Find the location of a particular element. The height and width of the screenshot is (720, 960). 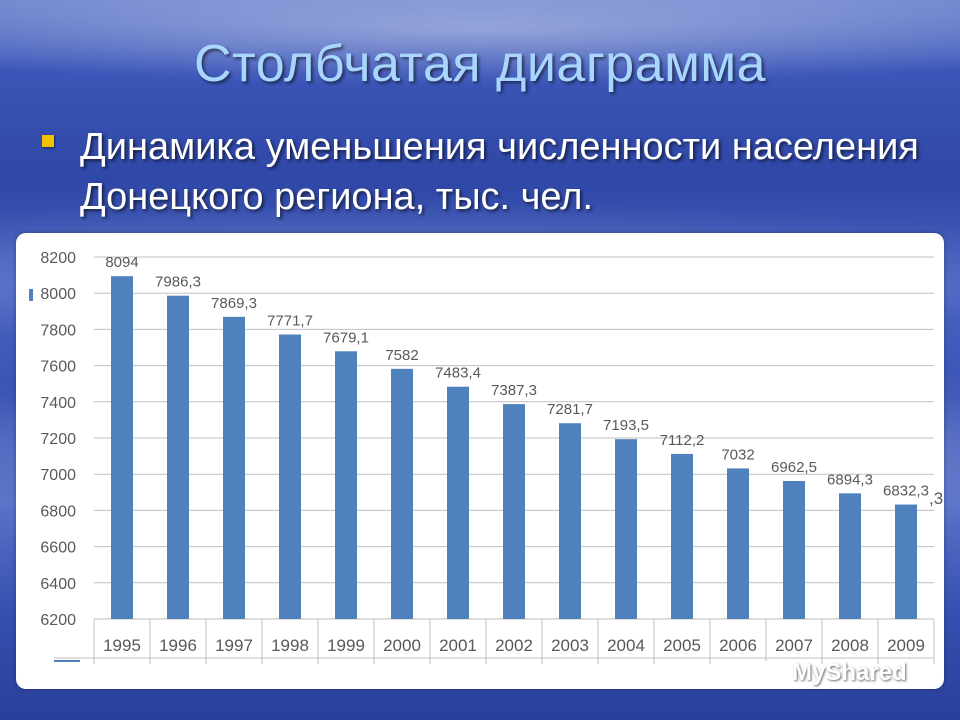

x-tick-label: 2004 is located at coordinates (626, 645).